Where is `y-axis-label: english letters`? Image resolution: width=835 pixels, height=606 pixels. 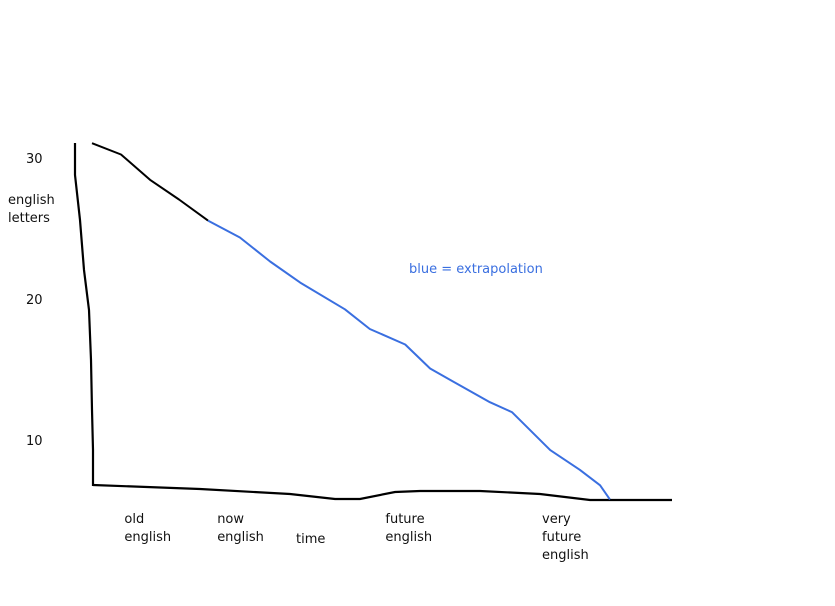 y-axis-label: english letters is located at coordinates (31, 209).